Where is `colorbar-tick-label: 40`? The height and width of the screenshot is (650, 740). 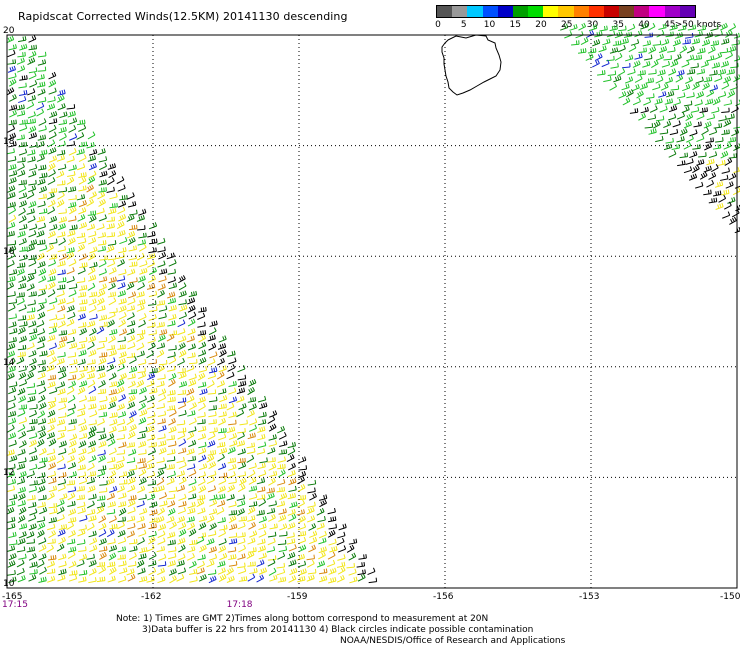 colorbar-tick-label: 40 is located at coordinates (644, 25).